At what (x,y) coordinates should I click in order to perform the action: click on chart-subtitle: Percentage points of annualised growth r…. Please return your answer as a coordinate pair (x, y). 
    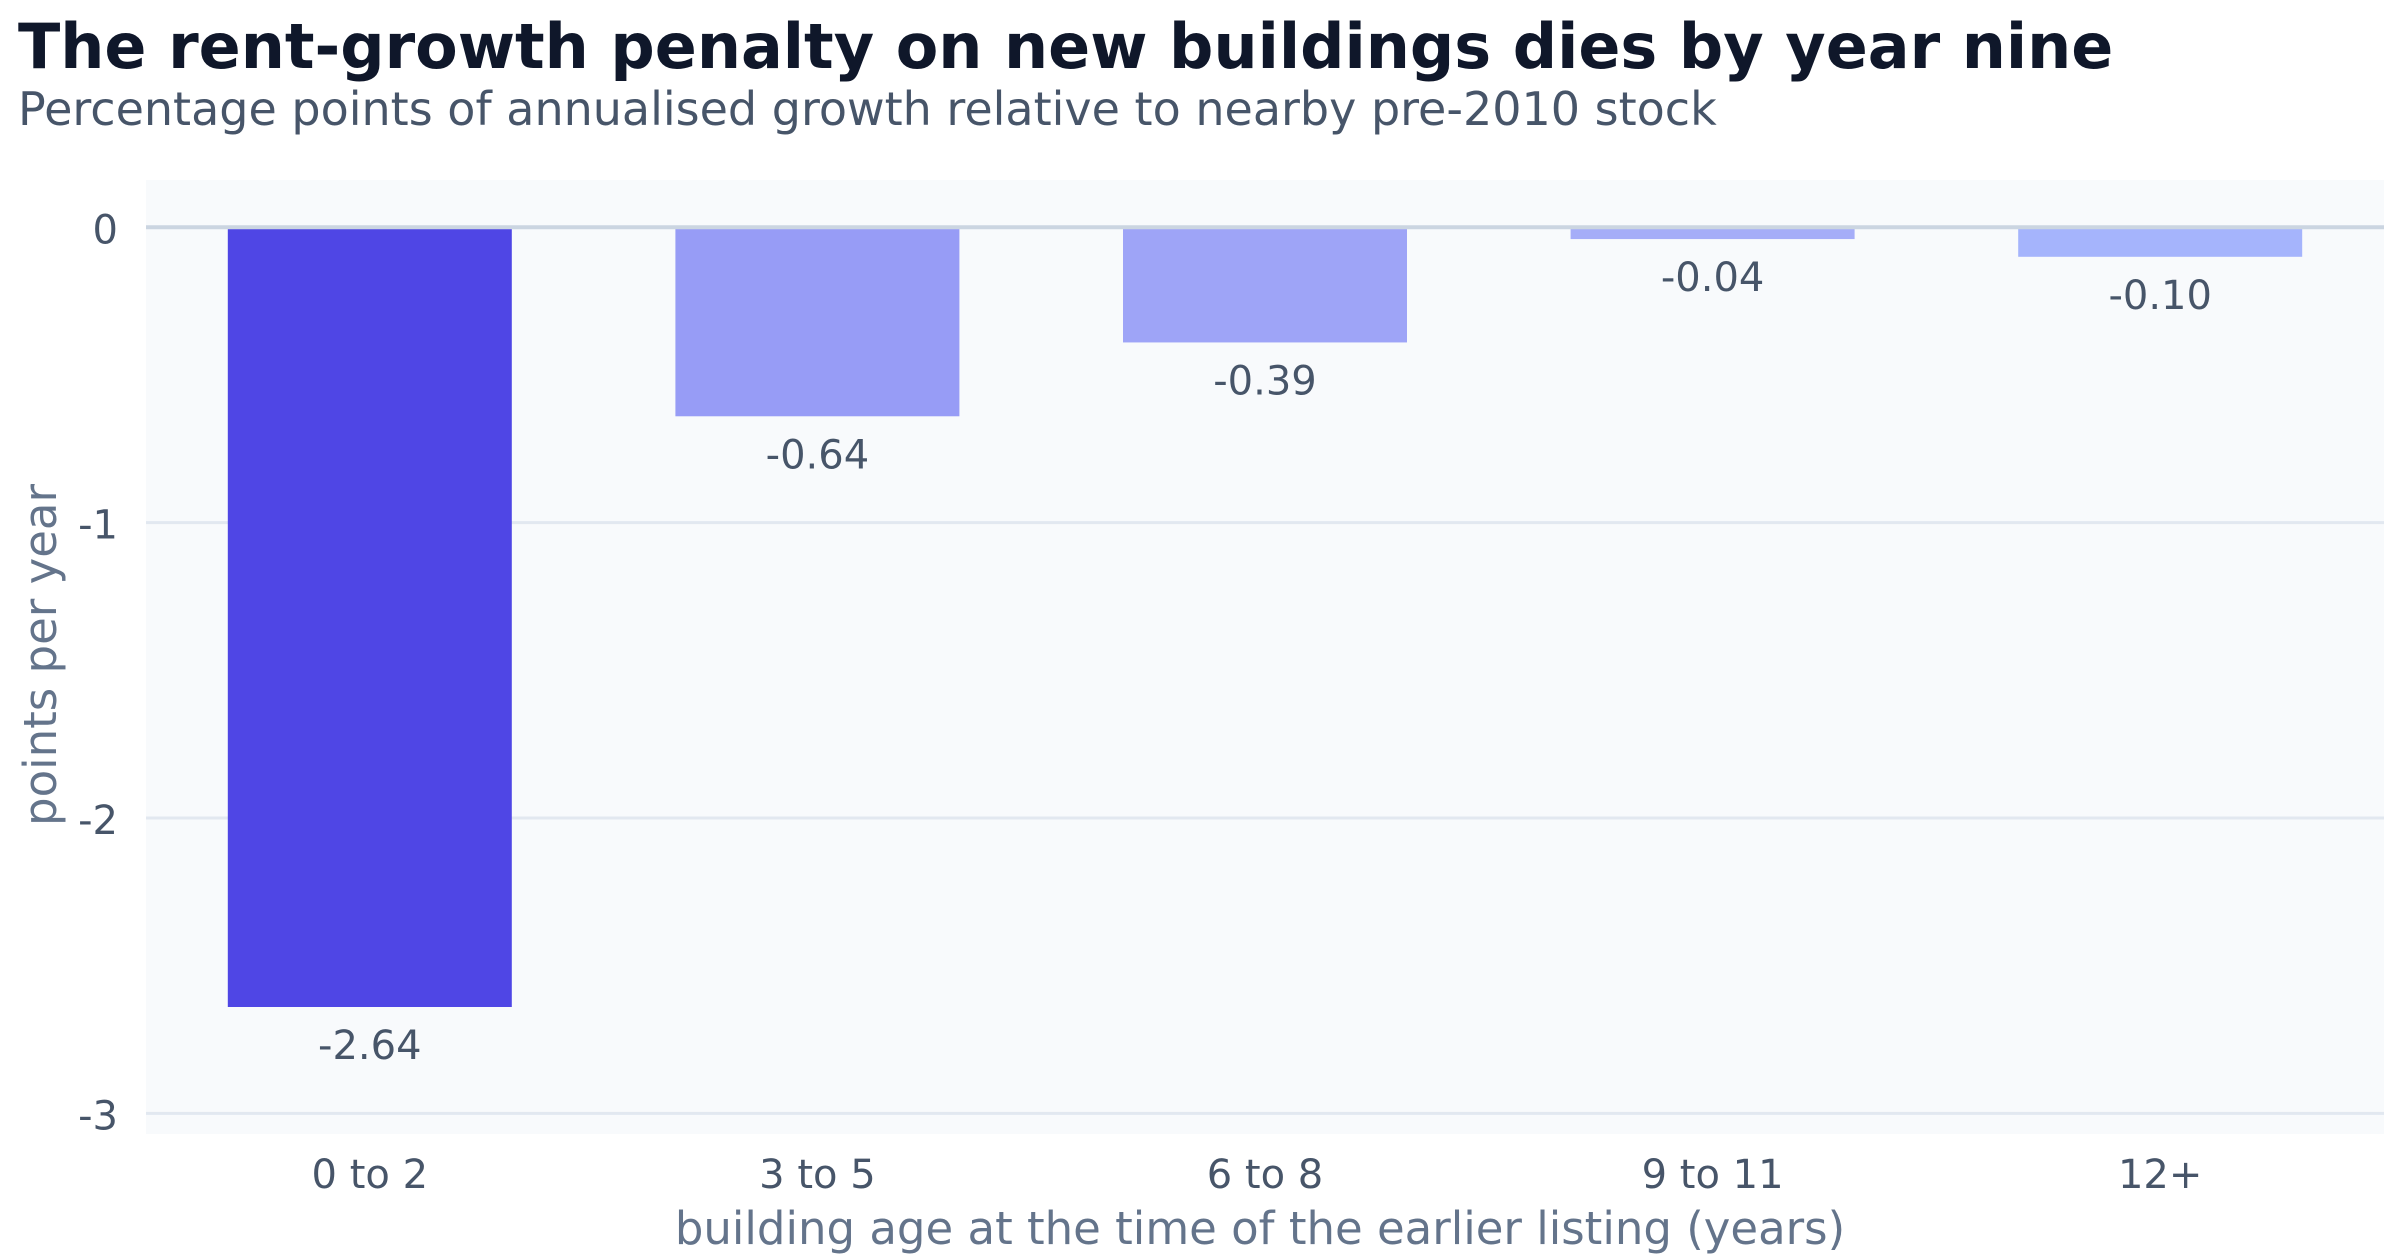
    Looking at the image, I should click on (867, 109).